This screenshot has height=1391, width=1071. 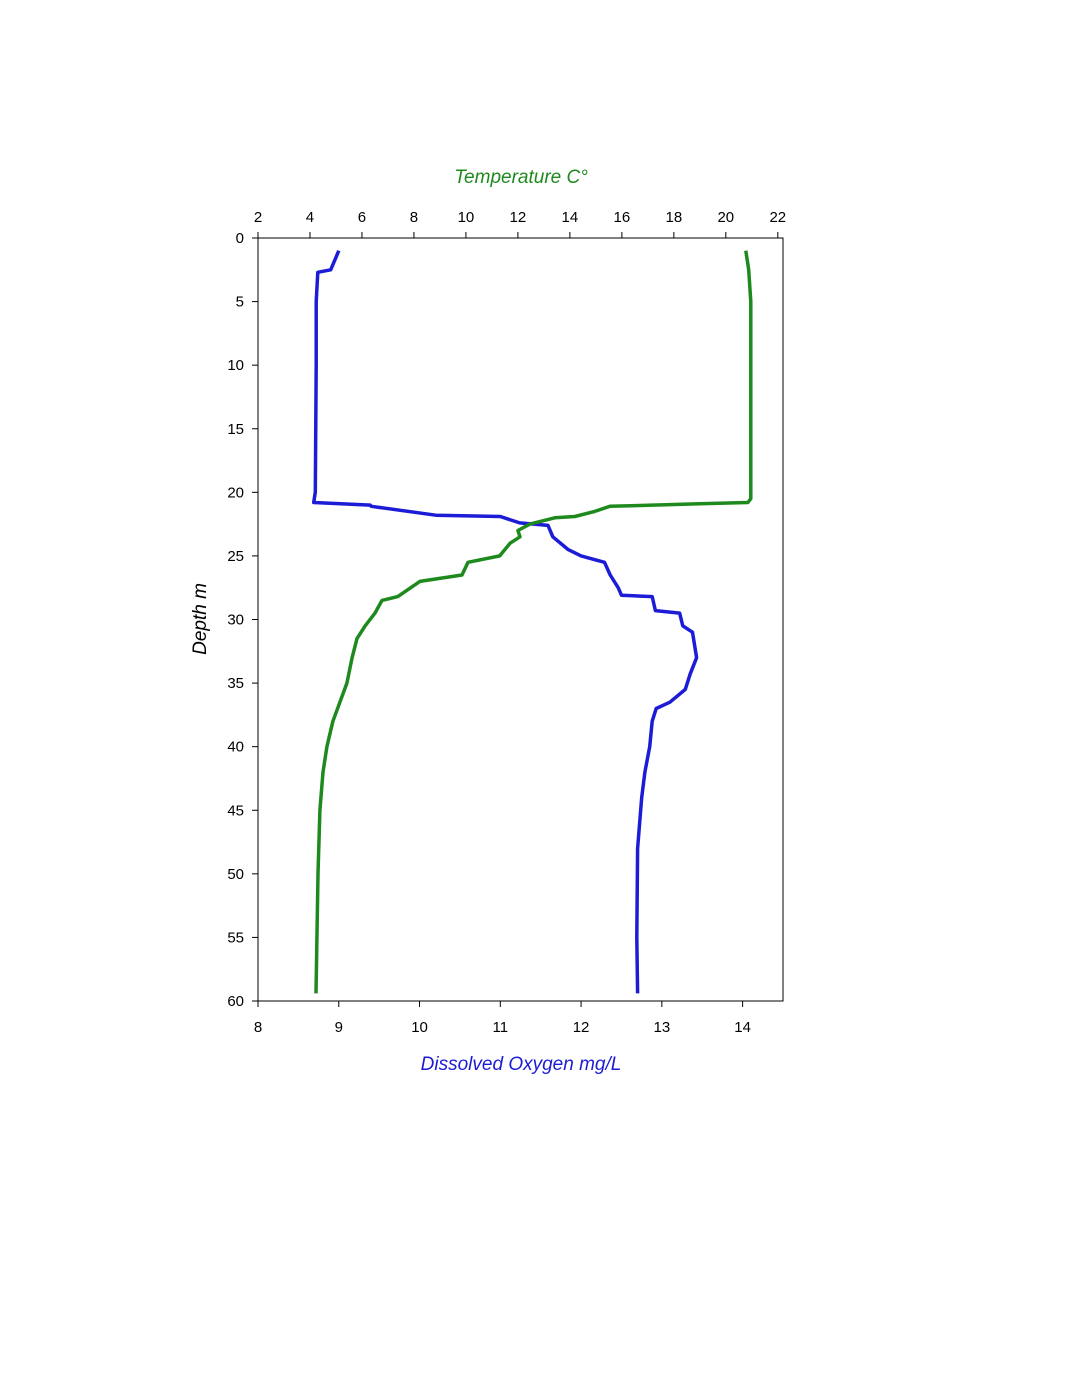 What do you see at coordinates (235, 492) in the screenshot?
I see `y-tick-label: 20` at bounding box center [235, 492].